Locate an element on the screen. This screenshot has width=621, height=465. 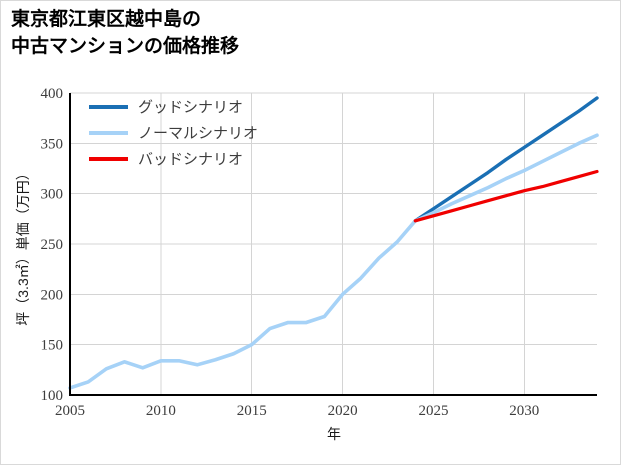
legend-label-2: ノーマルシナリオ is located at coordinates (198, 134).